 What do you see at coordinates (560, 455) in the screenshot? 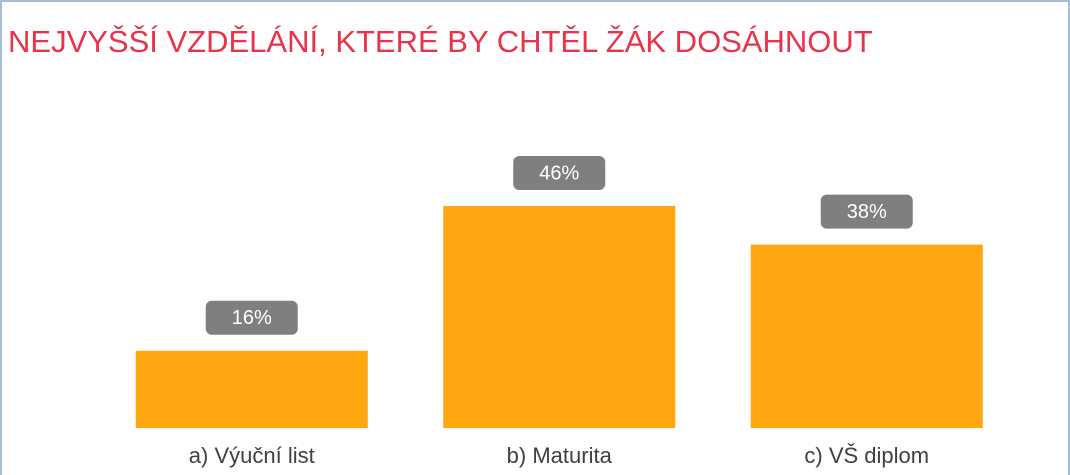
I see `x-tick-label: b) Maturita` at bounding box center [560, 455].